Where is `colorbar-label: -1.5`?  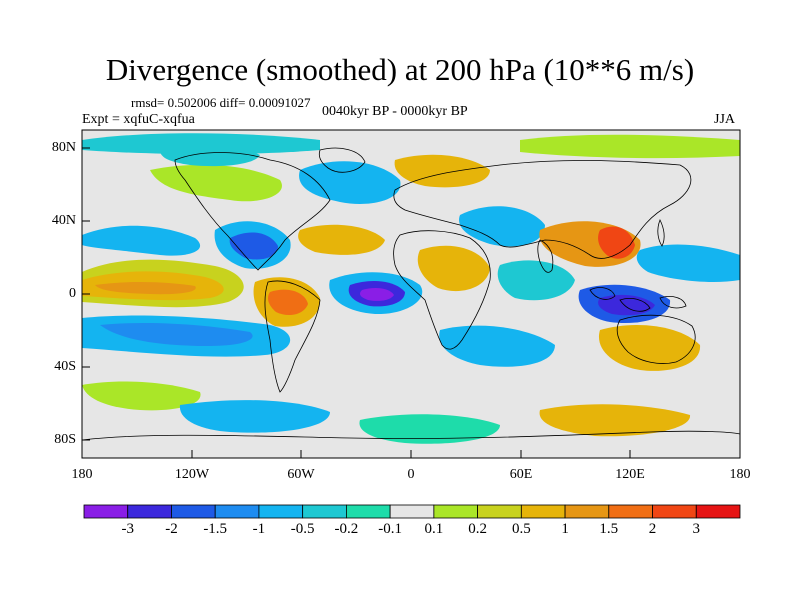 colorbar-label: -1.5 is located at coordinates (215, 529).